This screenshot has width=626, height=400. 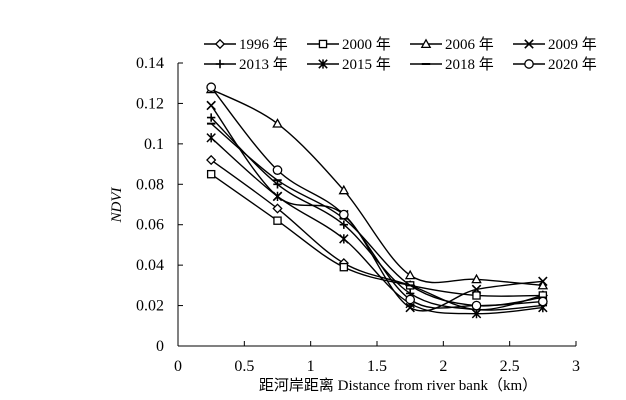 I want to click on legend-entry: 2018 年, so click(x=452, y=64).